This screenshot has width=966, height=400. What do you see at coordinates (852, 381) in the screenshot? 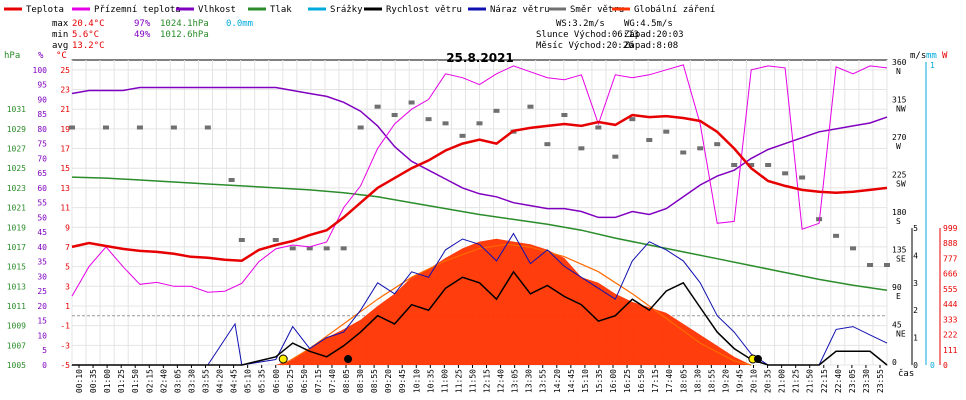
I see `x-tick-label-55: 23:05` at bounding box center [852, 381].